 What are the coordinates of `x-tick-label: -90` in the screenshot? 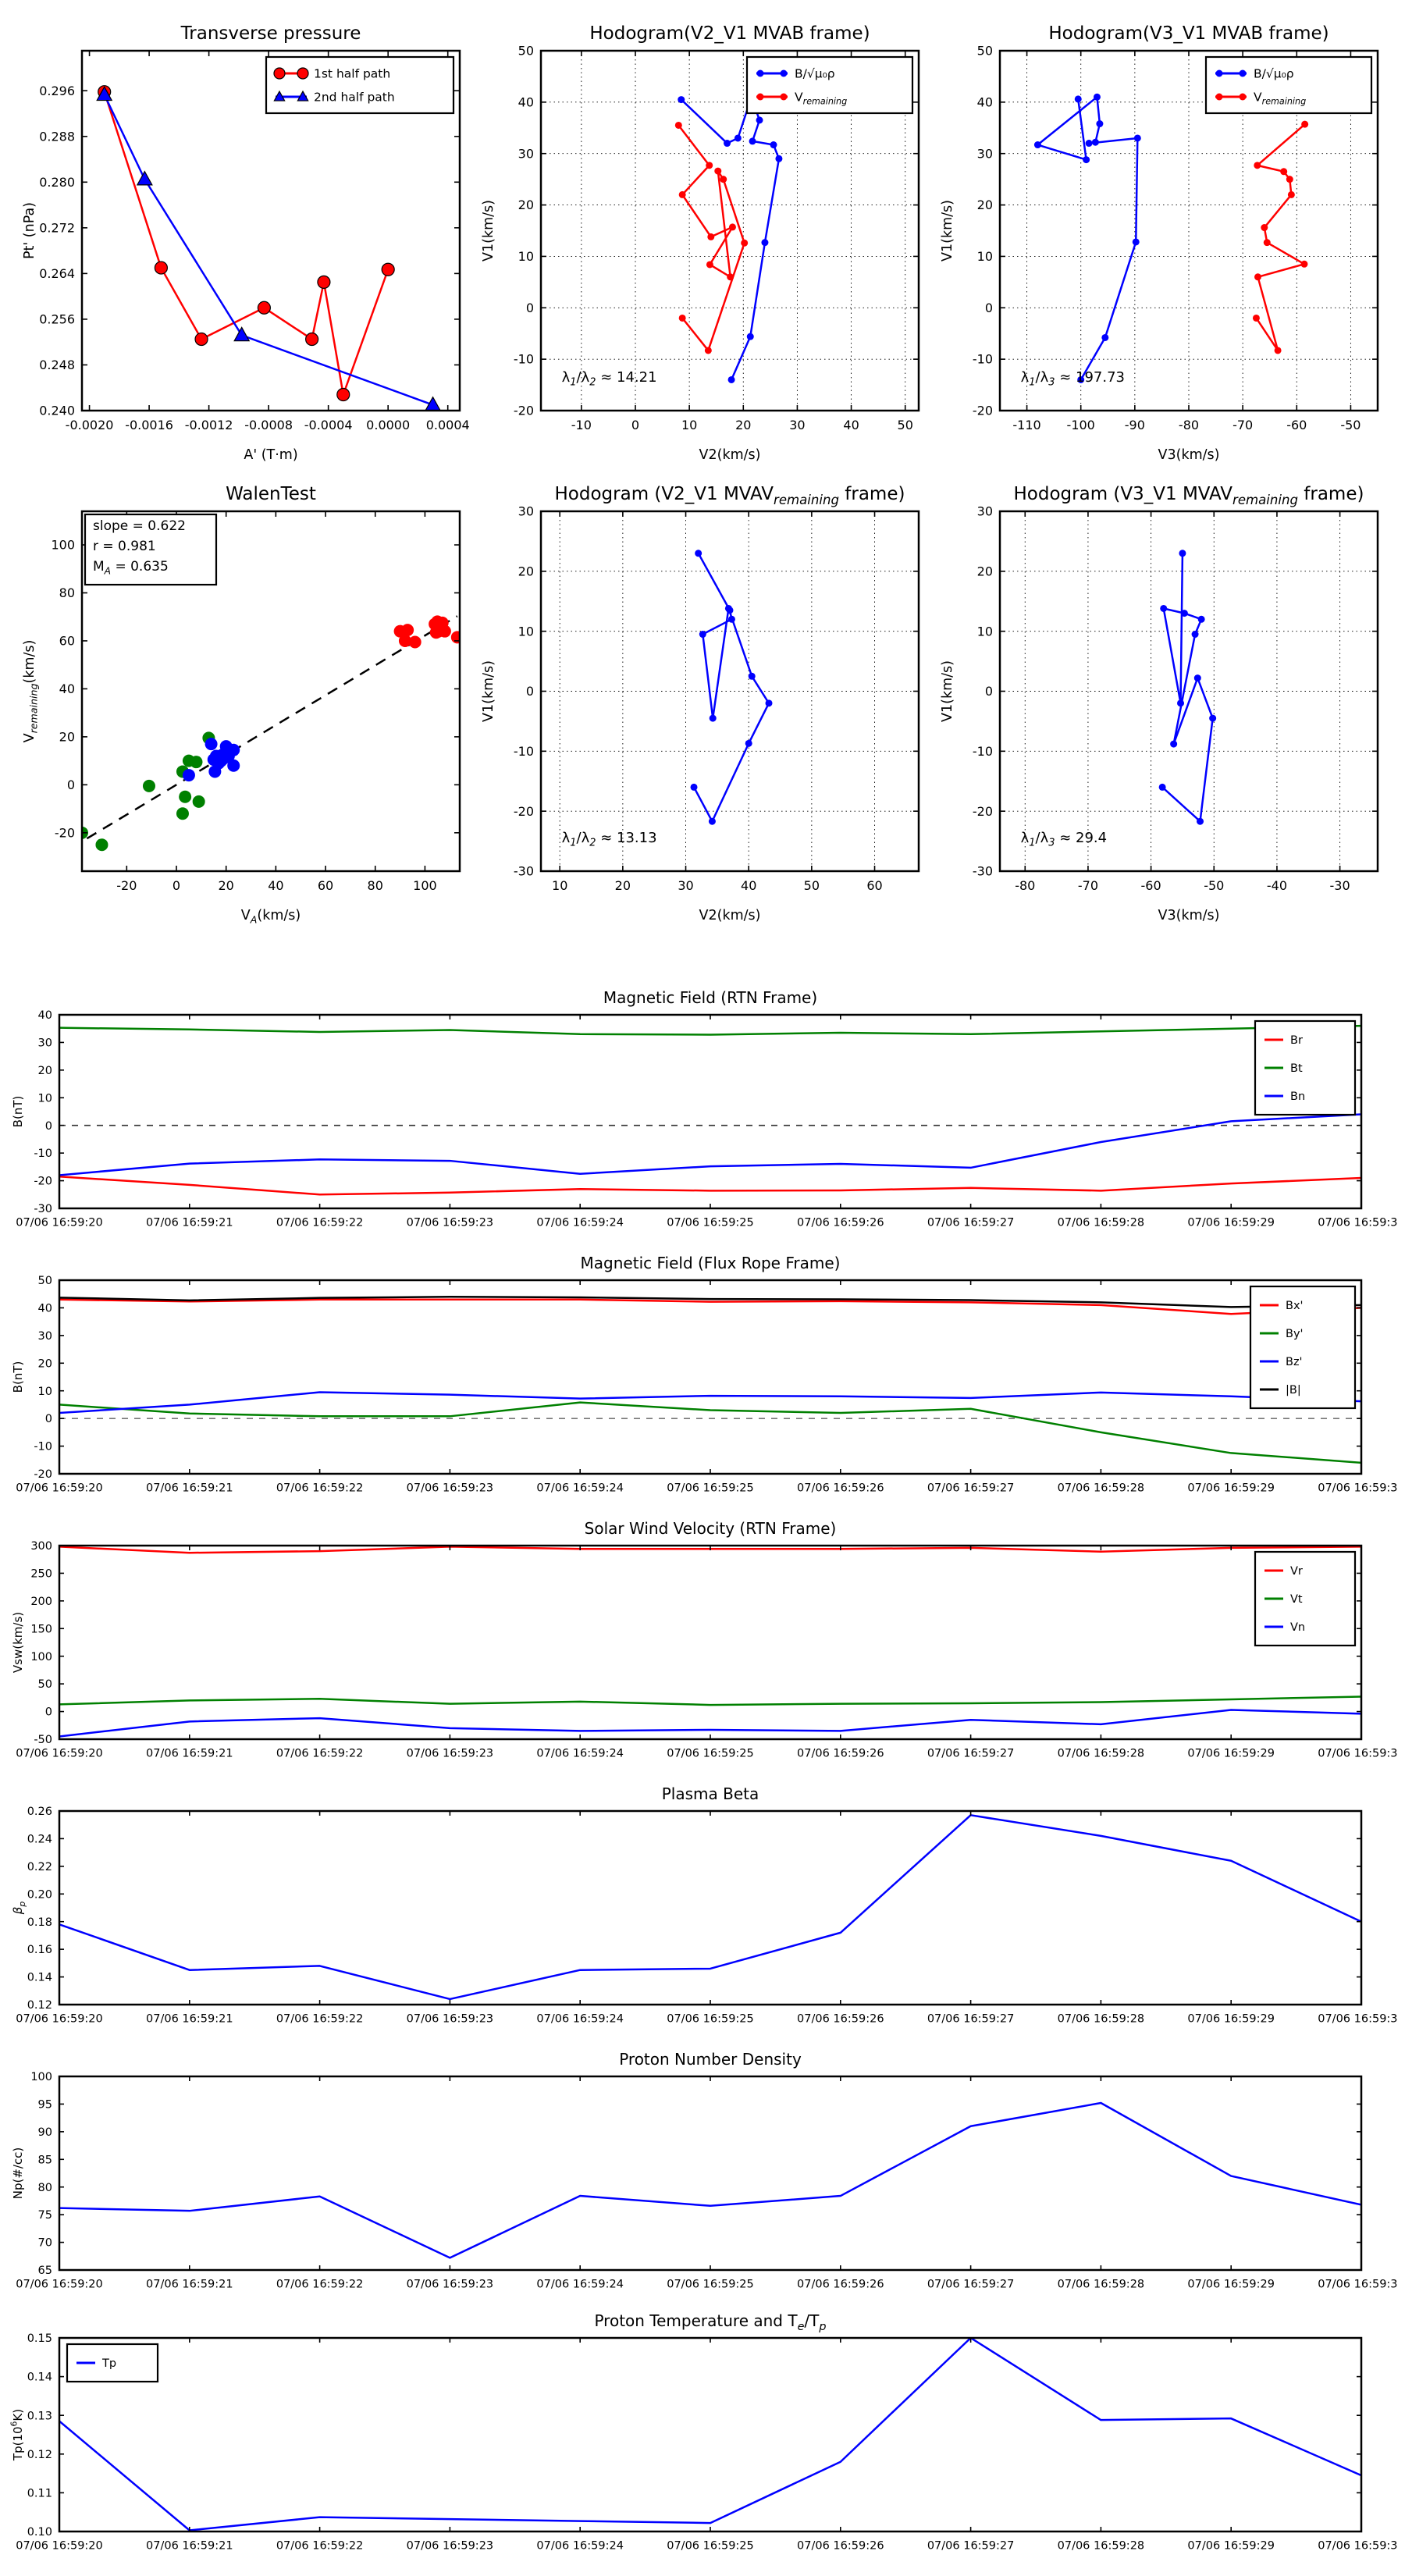 It's located at (1135, 425).